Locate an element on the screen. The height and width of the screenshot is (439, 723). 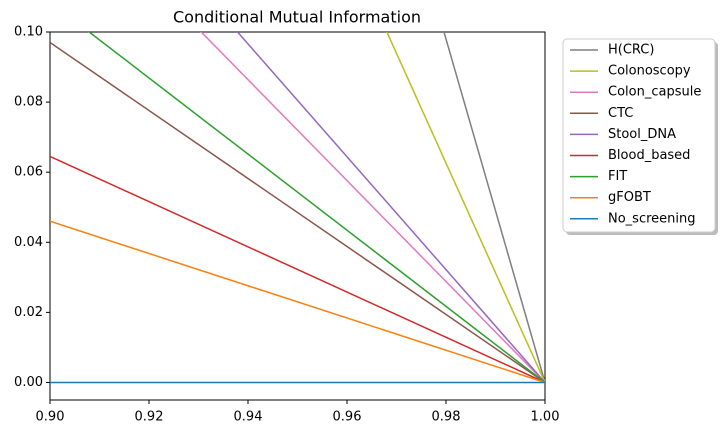
legend-box is located at coordinates (639, 135).